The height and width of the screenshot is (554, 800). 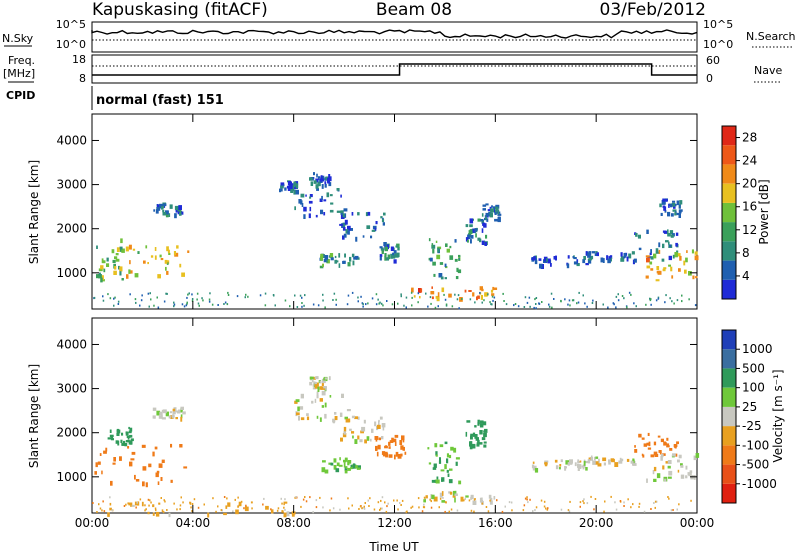 What do you see at coordinates (71, 344) in the screenshot?
I see `y-tick-label-4000: 4000` at bounding box center [71, 344].